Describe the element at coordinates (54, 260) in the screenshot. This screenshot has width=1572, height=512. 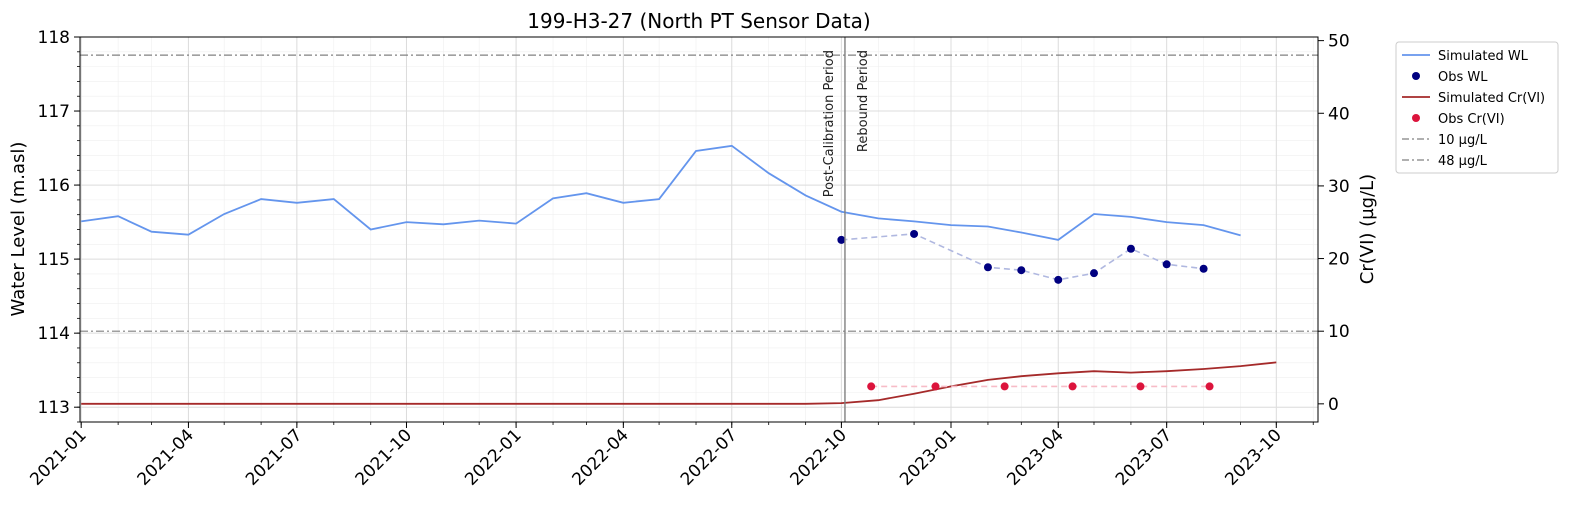
I see `y-tick-label: 115` at that location.